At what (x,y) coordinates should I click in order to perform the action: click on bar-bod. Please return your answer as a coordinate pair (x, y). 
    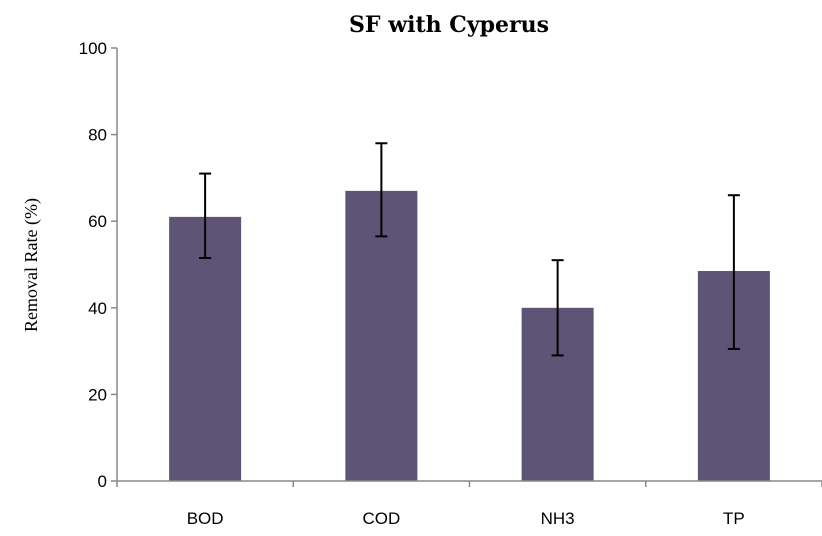
    Looking at the image, I should click on (205, 348).